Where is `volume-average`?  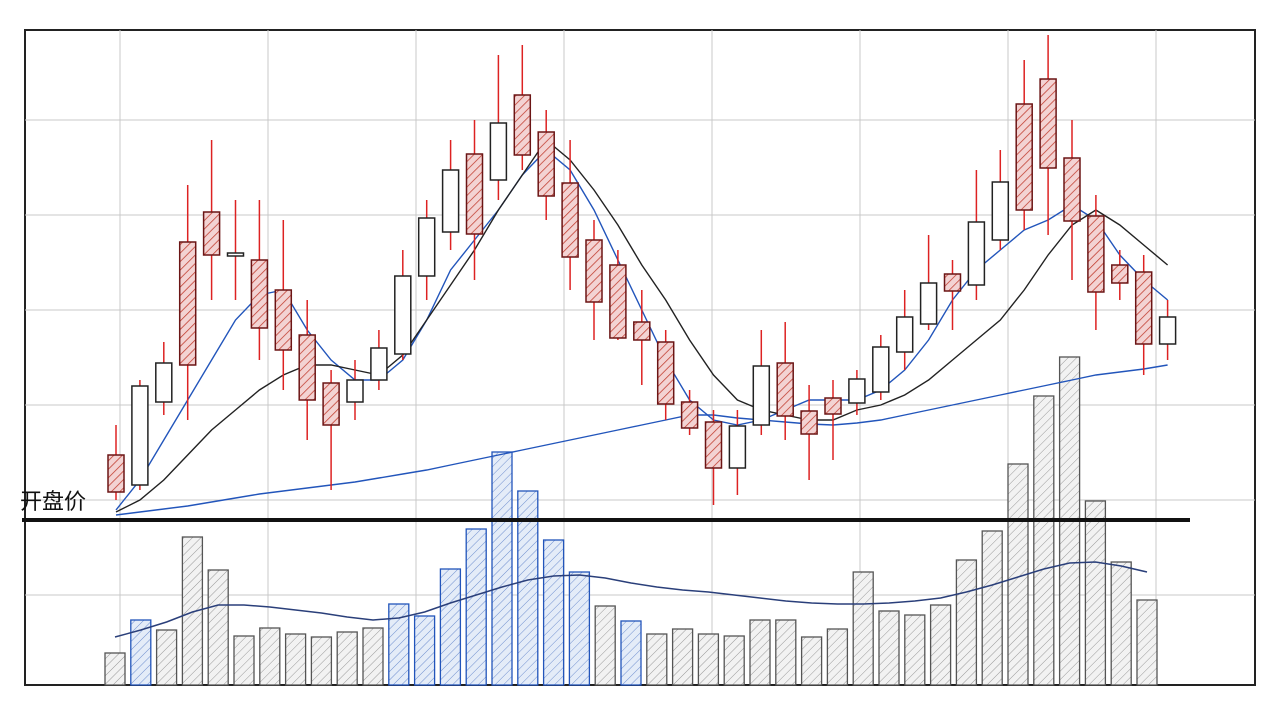 volume-average is located at coordinates (631, 599).